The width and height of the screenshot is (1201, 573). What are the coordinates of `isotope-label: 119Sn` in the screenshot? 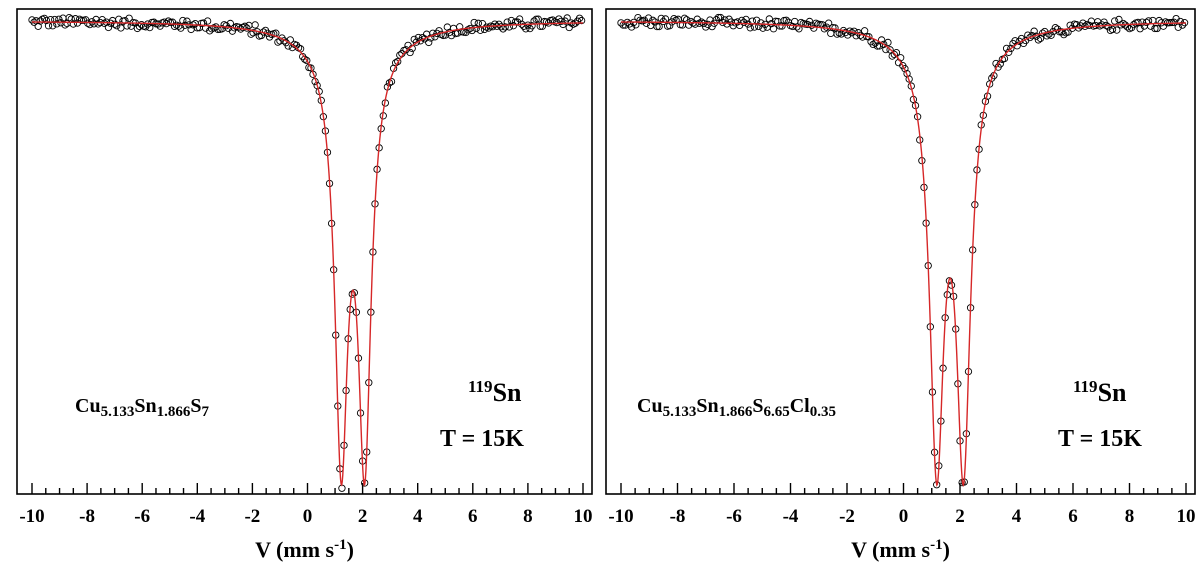 It's located at (495, 392).